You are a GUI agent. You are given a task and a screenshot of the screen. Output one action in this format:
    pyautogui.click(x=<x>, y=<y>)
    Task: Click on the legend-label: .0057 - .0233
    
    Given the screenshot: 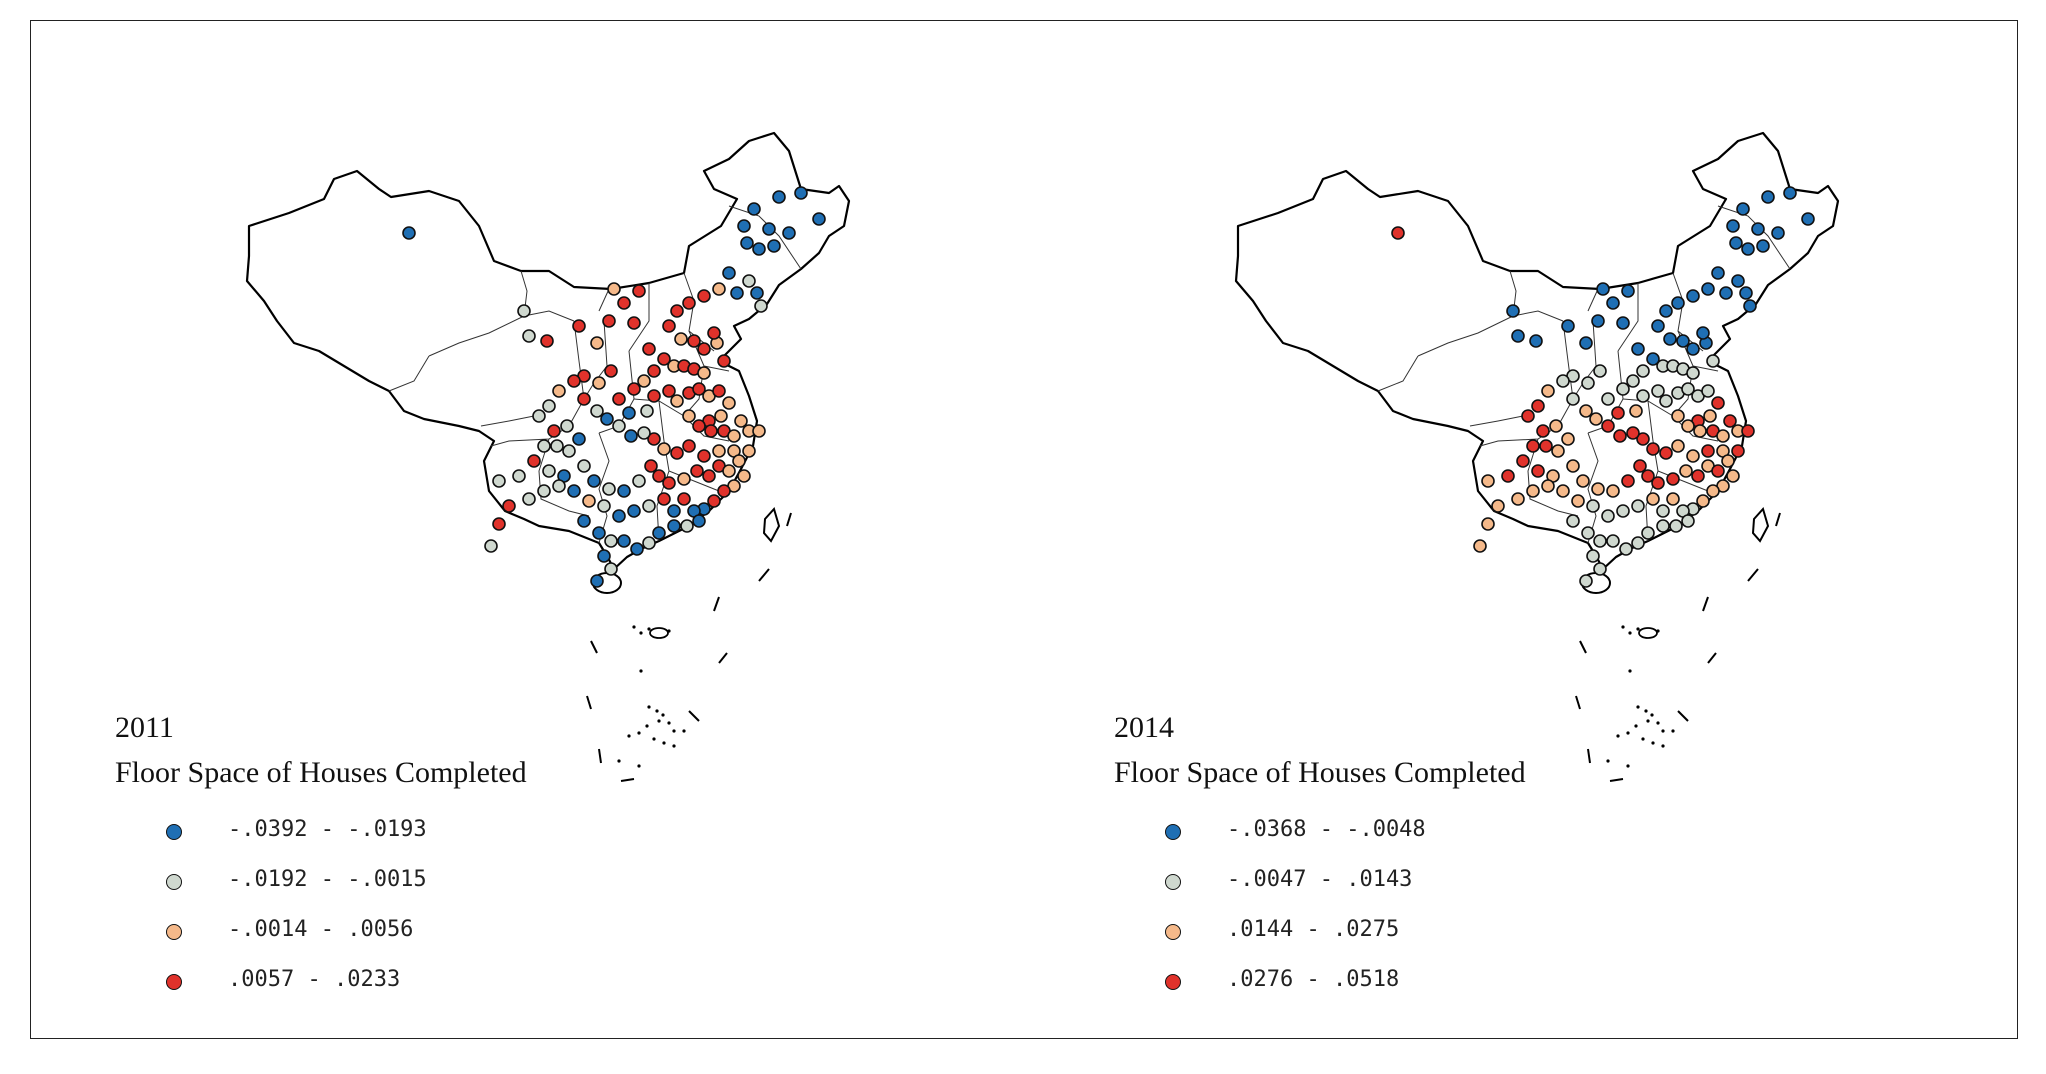 What is the action you would take?
    pyautogui.click(x=314, y=979)
    